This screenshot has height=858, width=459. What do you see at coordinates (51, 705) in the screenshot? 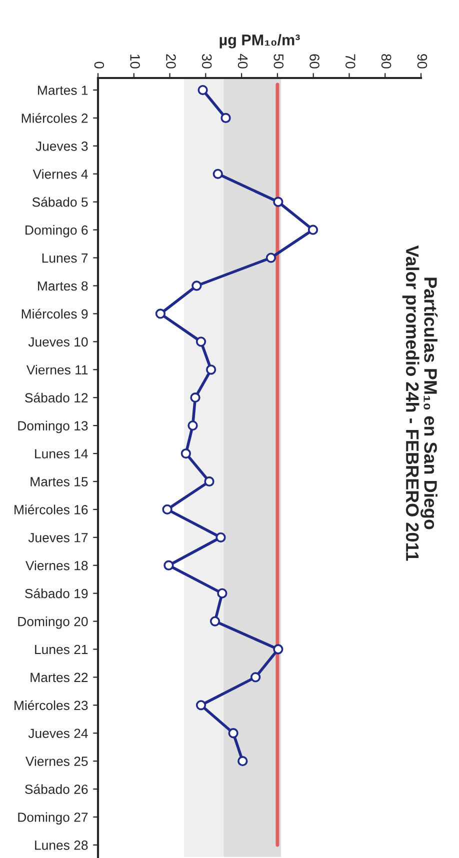
I see `y-tick-label: Miércoles 23` at bounding box center [51, 705].